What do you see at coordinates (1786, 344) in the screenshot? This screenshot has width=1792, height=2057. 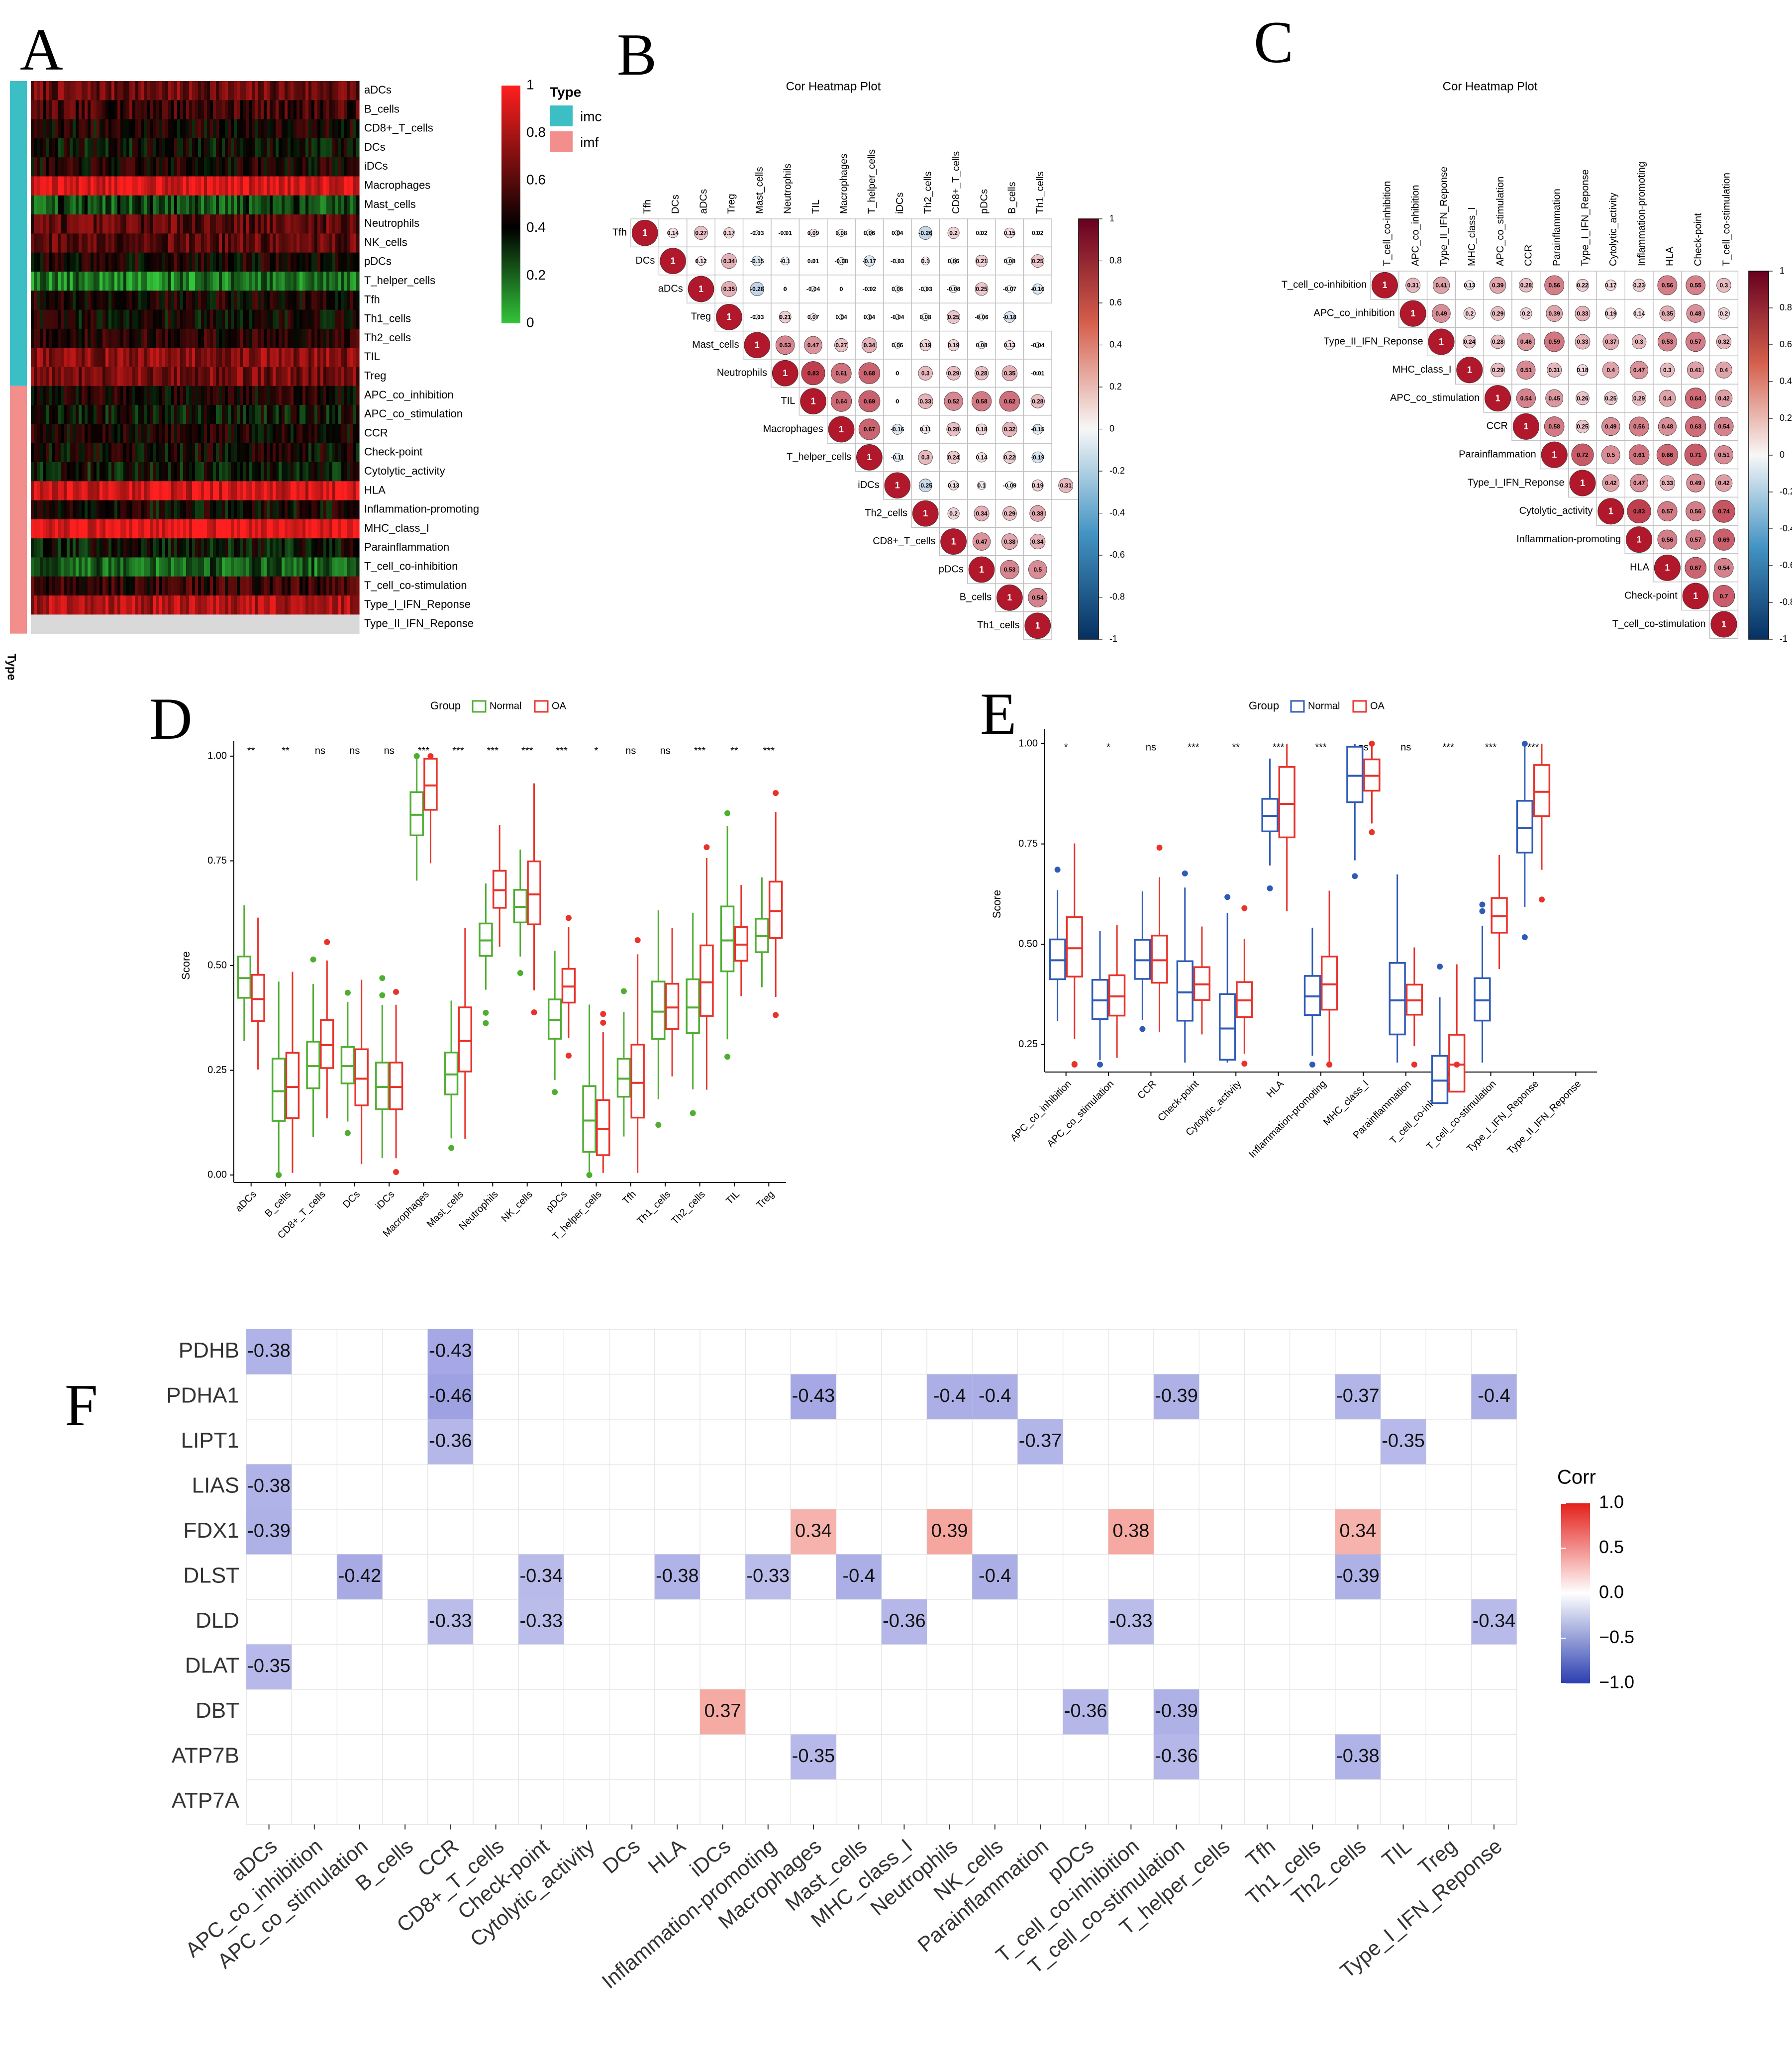 I see `legend-tick-label: 0.6` at bounding box center [1786, 344].